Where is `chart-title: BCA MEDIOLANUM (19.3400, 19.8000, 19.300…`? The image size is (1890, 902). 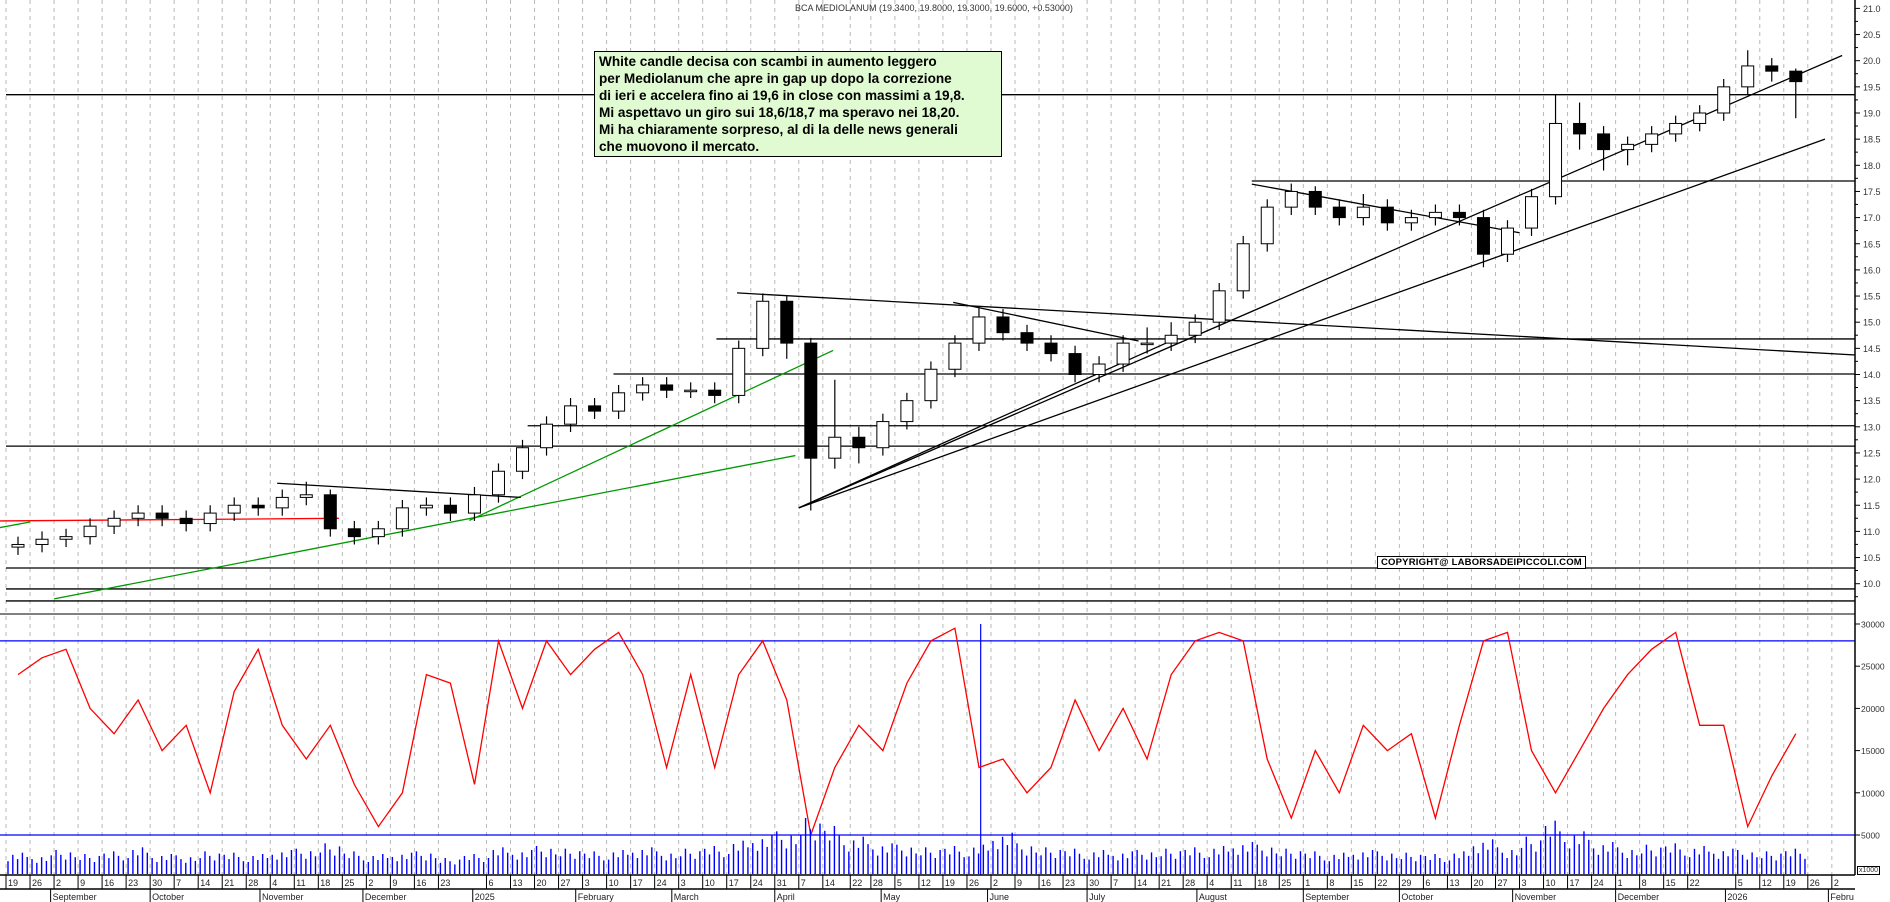 chart-title: BCA MEDIOLANUM (19.3400, 19.8000, 19.300… is located at coordinates (934, 8).